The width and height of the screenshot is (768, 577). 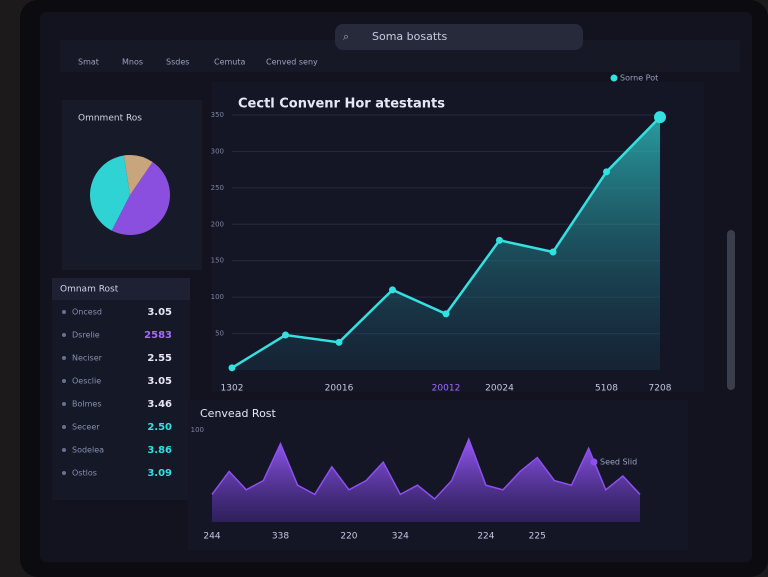 What do you see at coordinates (217, 188) in the screenshot?
I see `y-tick-label: 250` at bounding box center [217, 188].